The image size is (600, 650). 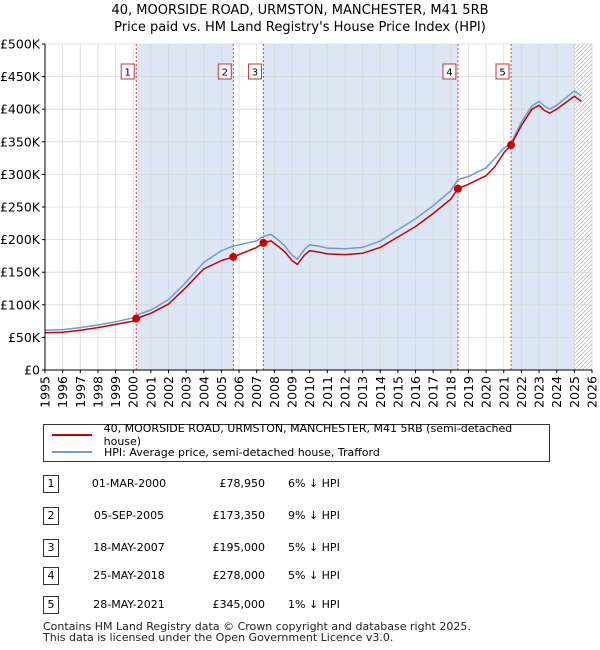 What do you see at coordinates (45, 392) in the screenshot?
I see `x-tick-label: 1995` at bounding box center [45, 392].